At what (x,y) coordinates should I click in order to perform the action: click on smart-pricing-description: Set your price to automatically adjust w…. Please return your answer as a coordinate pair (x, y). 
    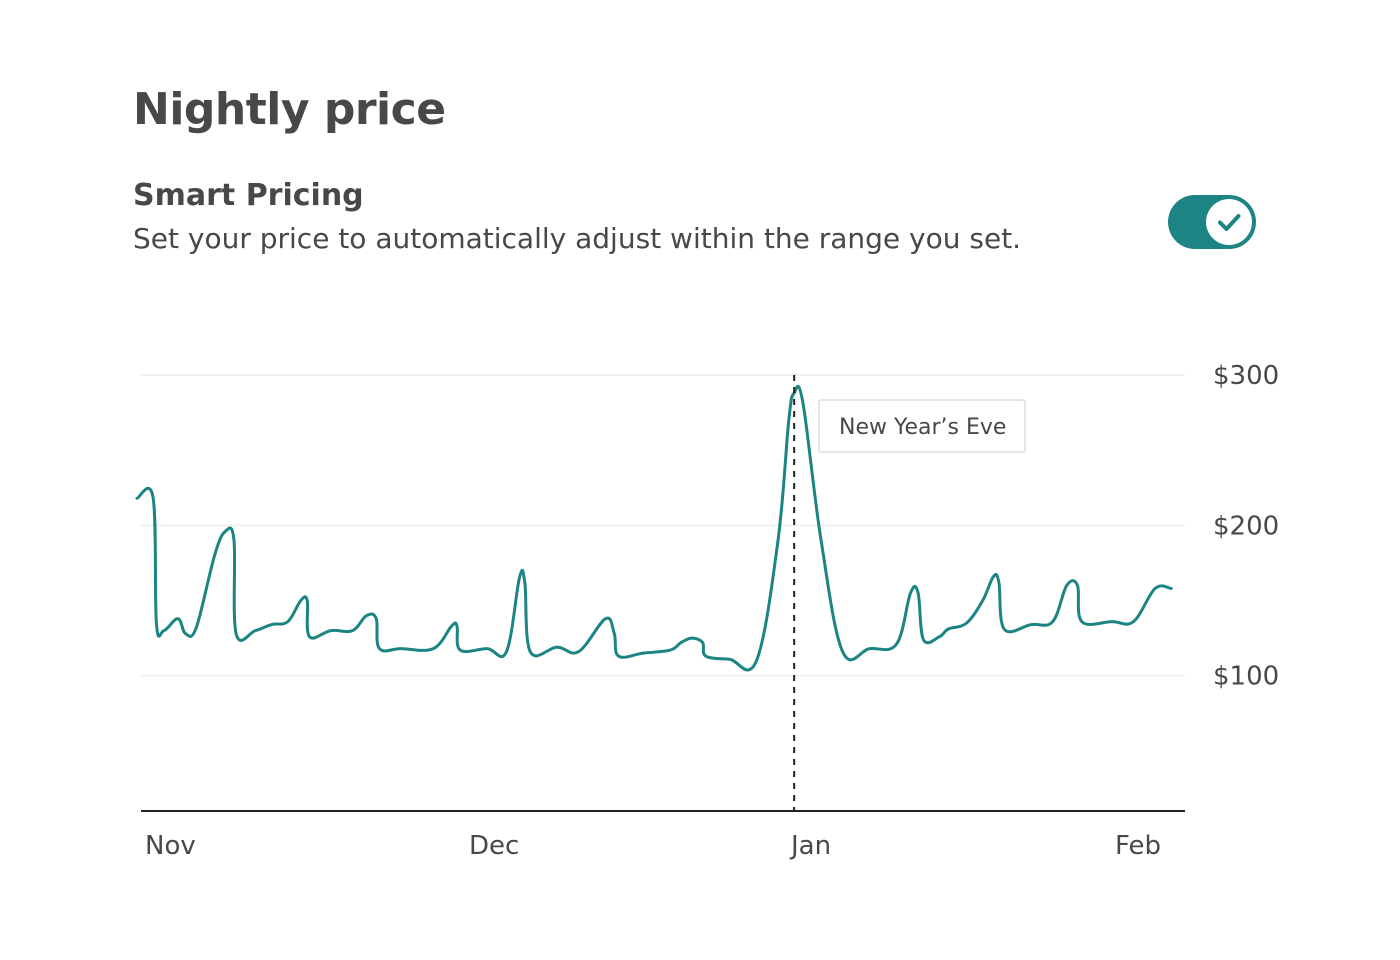
    Looking at the image, I should click on (577, 238).